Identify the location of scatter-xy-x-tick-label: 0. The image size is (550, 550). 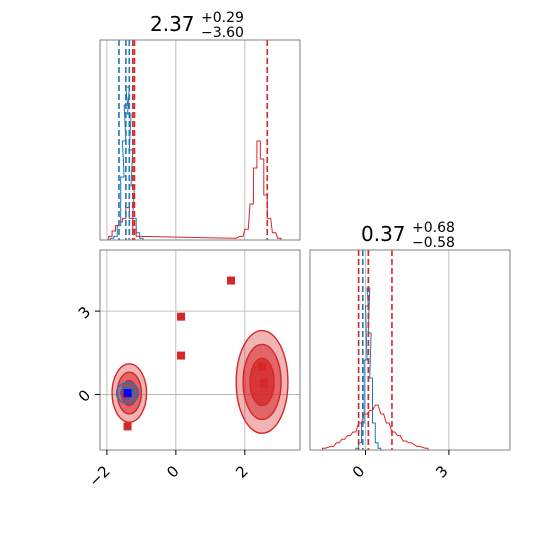
(172, 471).